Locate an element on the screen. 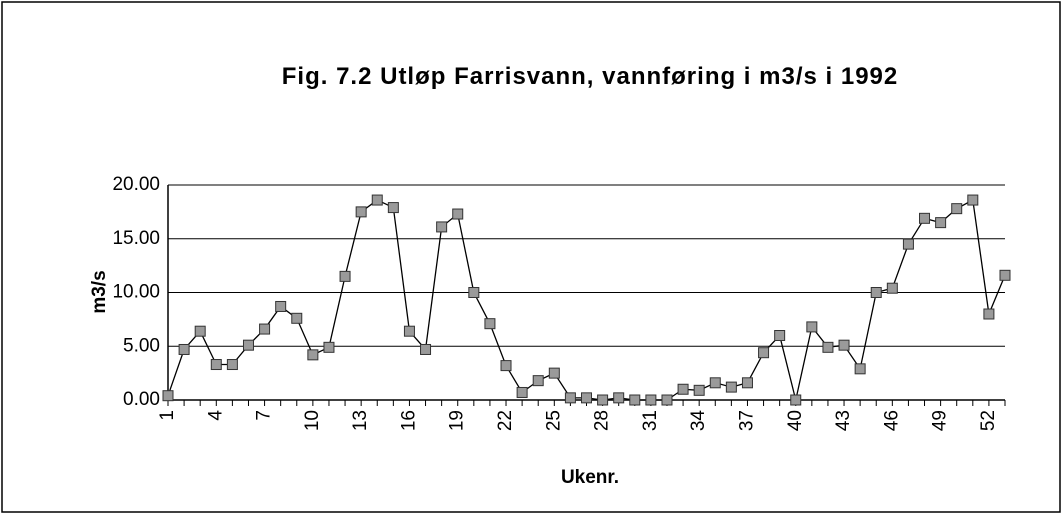  y-axis-label: m3/s is located at coordinates (99, 291).